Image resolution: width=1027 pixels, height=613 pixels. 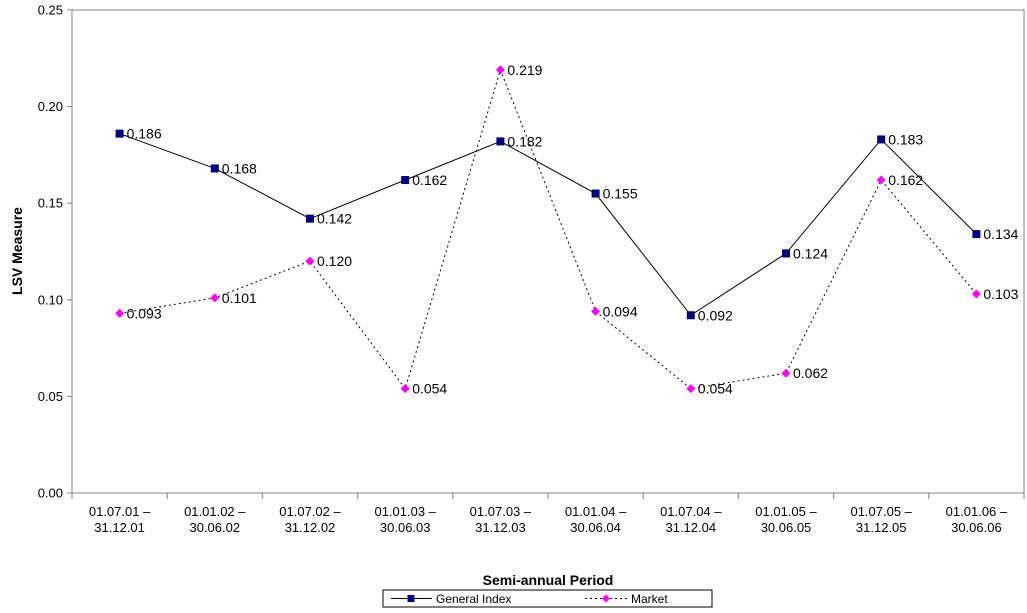 I want to click on data-label-general-index: 0.186, so click(x=144, y=134).